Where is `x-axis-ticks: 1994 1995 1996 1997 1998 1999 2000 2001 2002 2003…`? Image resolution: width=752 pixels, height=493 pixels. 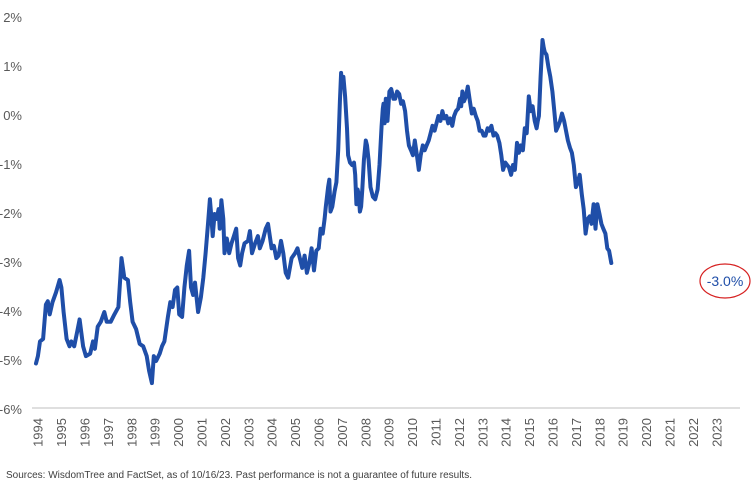
x-axis-ticks: 1994 1995 1996 1997 1998 1999 2000 2001 2002 2003… is located at coordinates (378, 432).